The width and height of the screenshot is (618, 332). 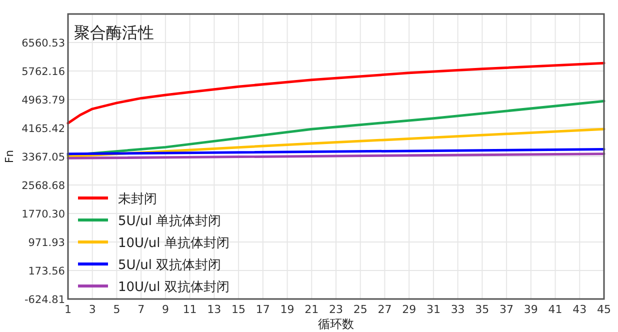 I want to click on y-tick-label: 2568.68, so click(x=43, y=186).